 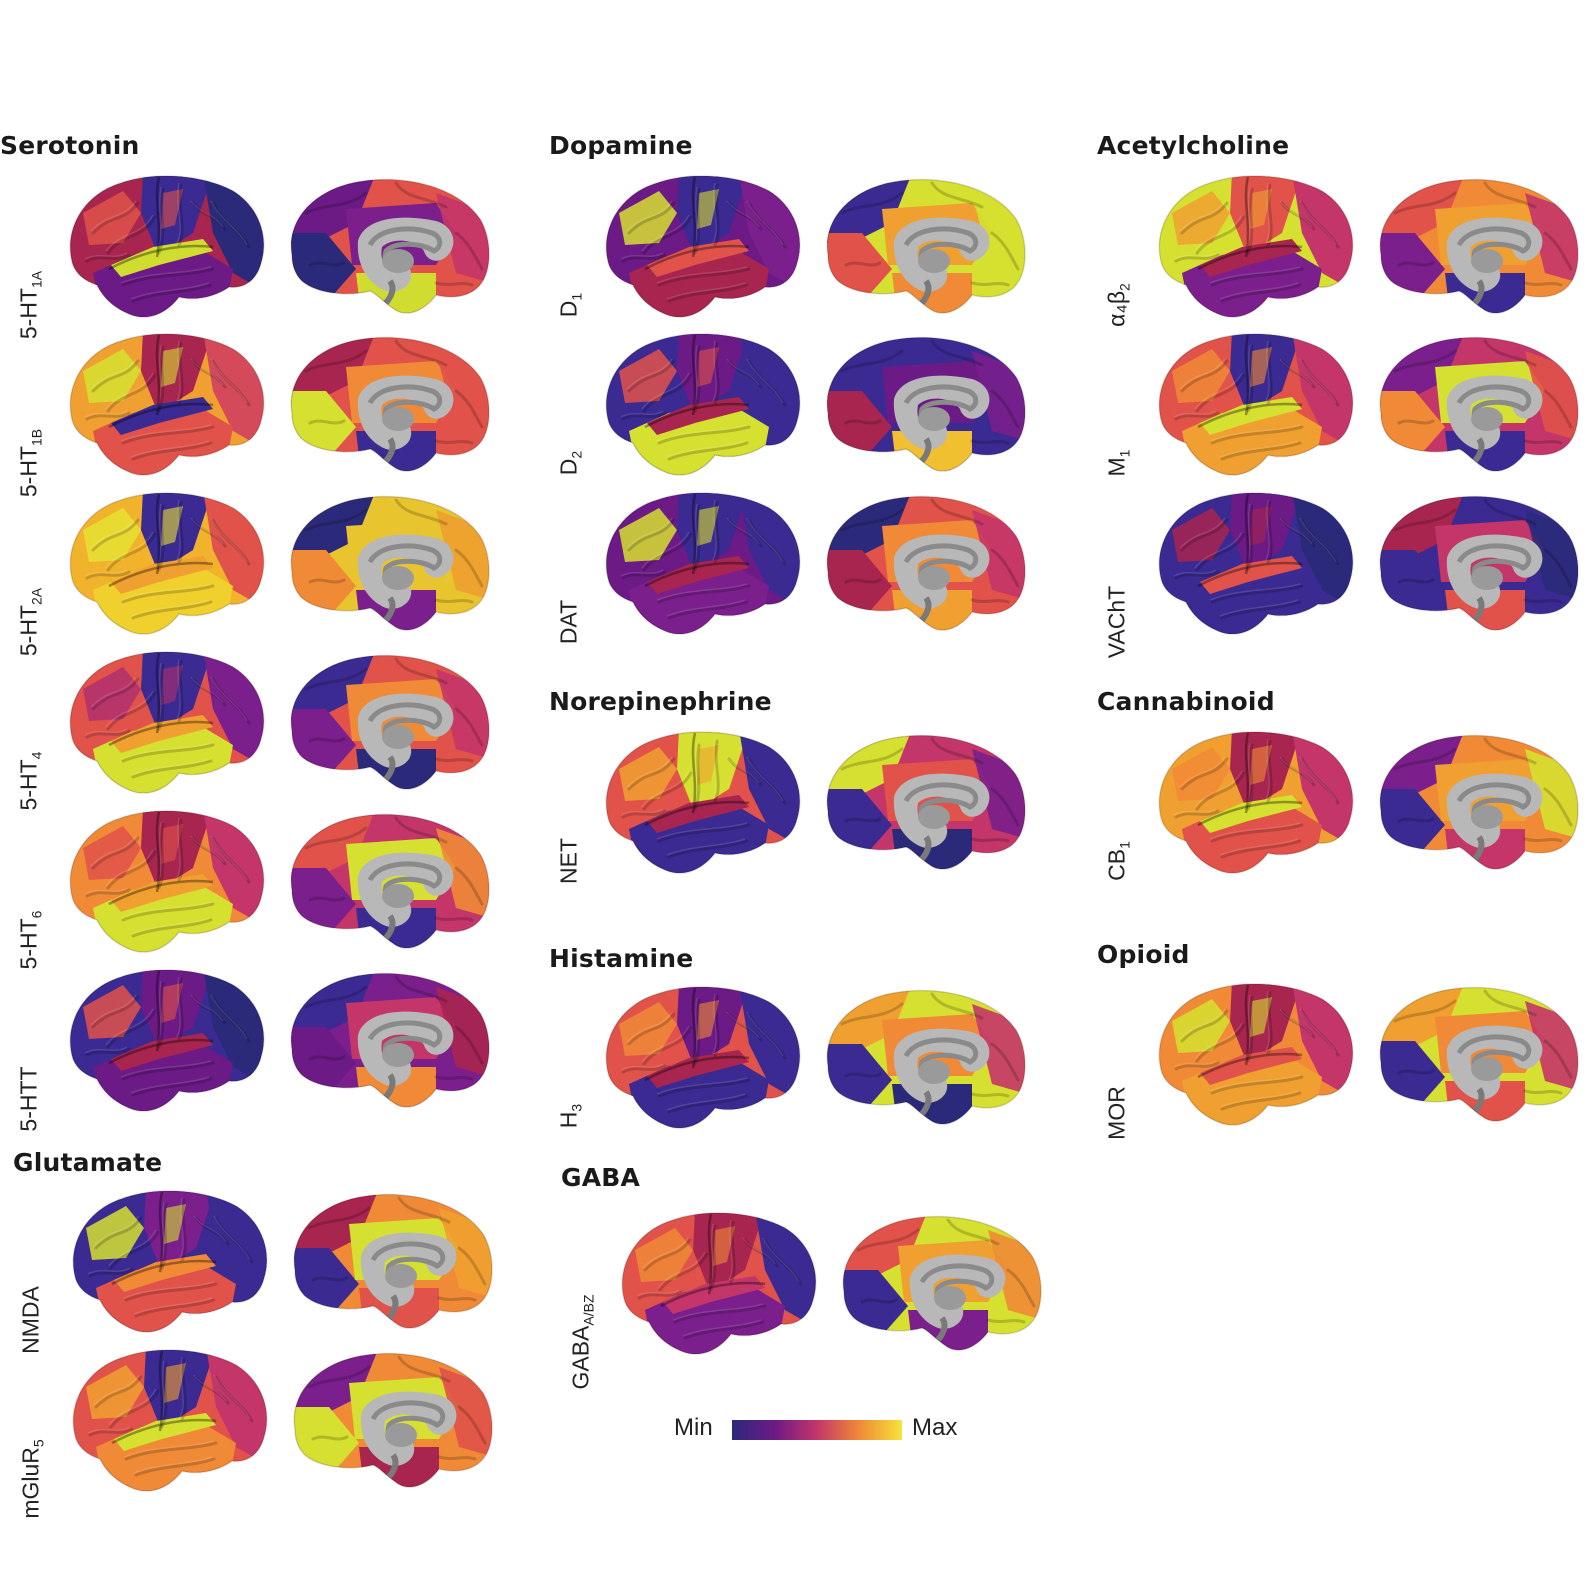 I want to click on receptor-label-sub: 6, so click(x=36, y=914).